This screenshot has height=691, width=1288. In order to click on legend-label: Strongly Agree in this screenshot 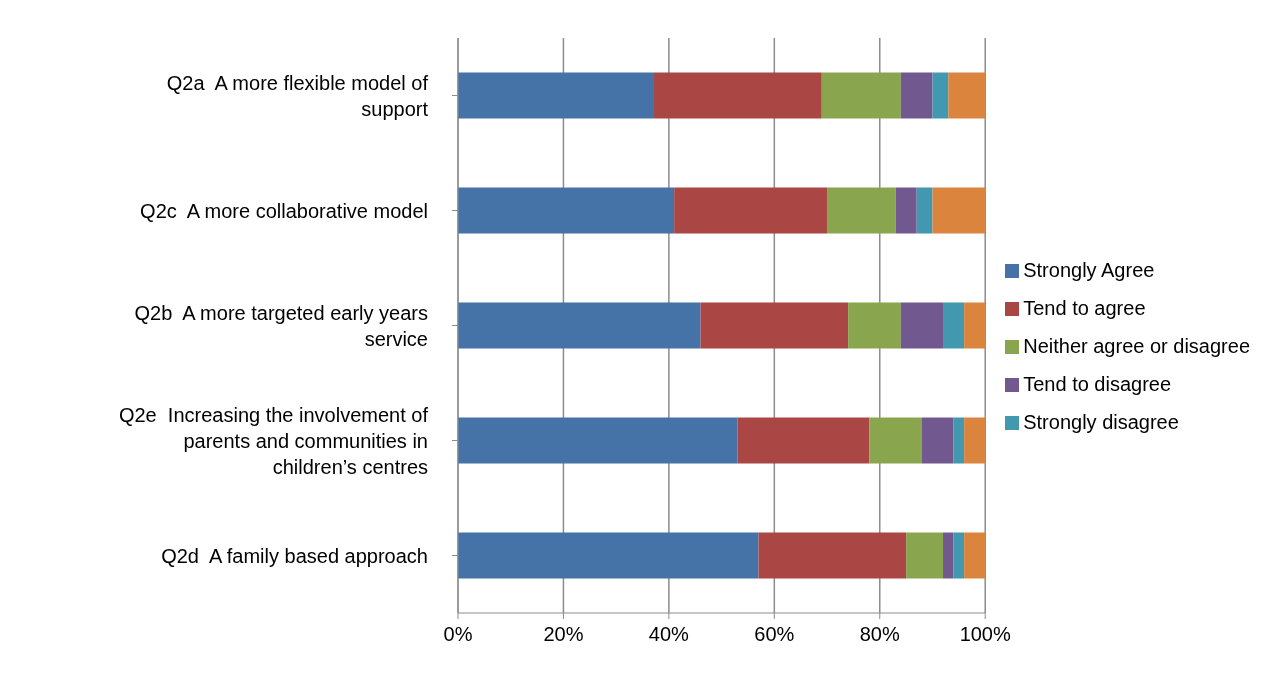, I will do `click(1089, 269)`.